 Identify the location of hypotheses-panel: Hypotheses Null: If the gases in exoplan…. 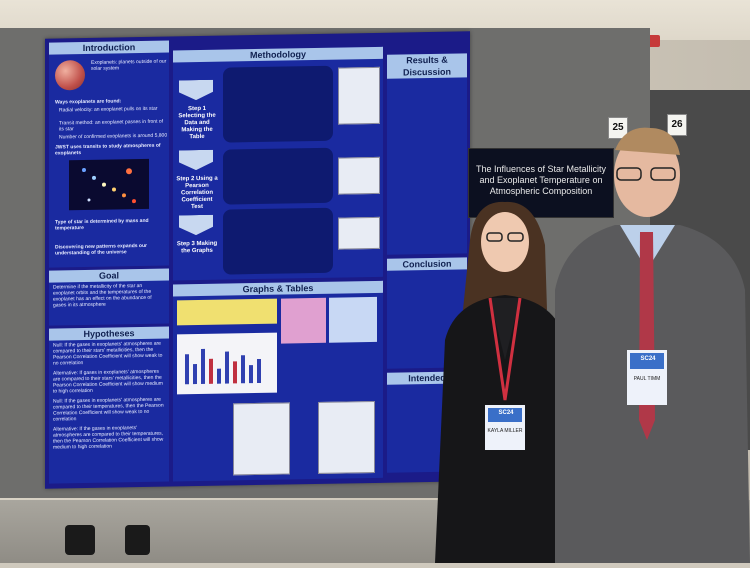
(109, 405).